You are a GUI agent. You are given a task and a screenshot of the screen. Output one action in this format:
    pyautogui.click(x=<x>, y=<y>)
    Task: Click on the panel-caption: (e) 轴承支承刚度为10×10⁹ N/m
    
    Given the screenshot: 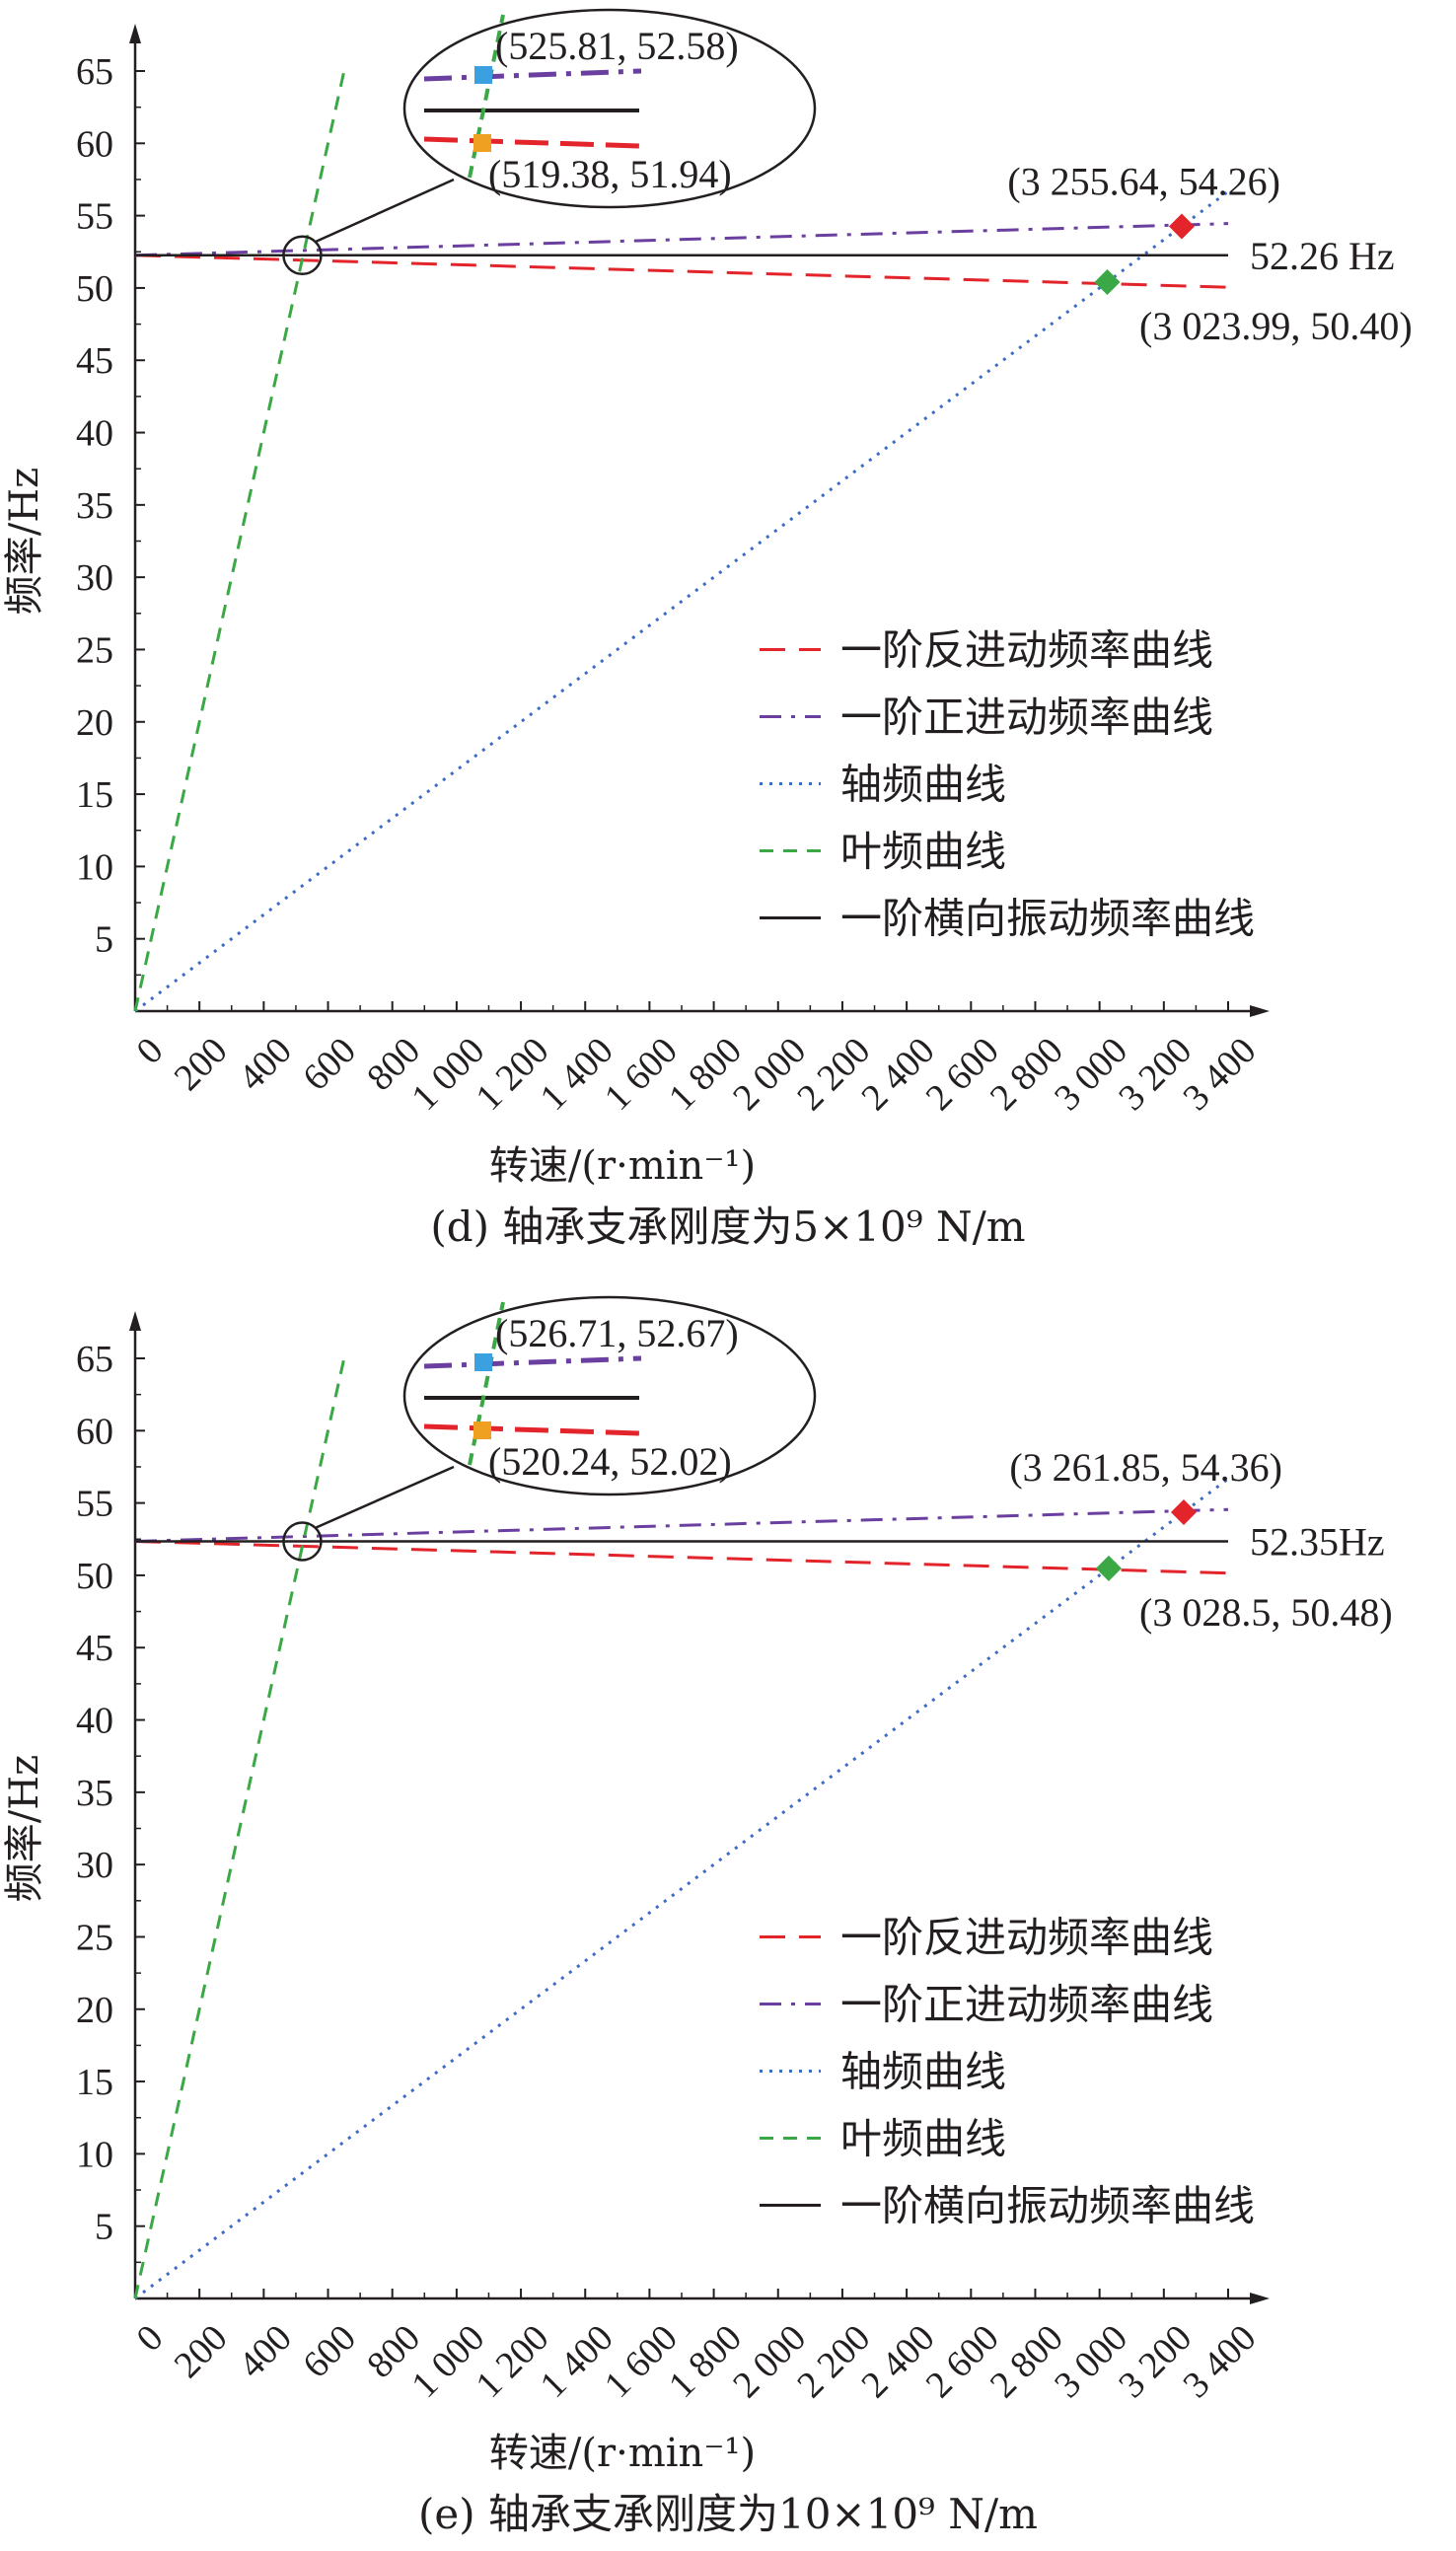 What is the action you would take?
    pyautogui.click(x=728, y=2514)
    